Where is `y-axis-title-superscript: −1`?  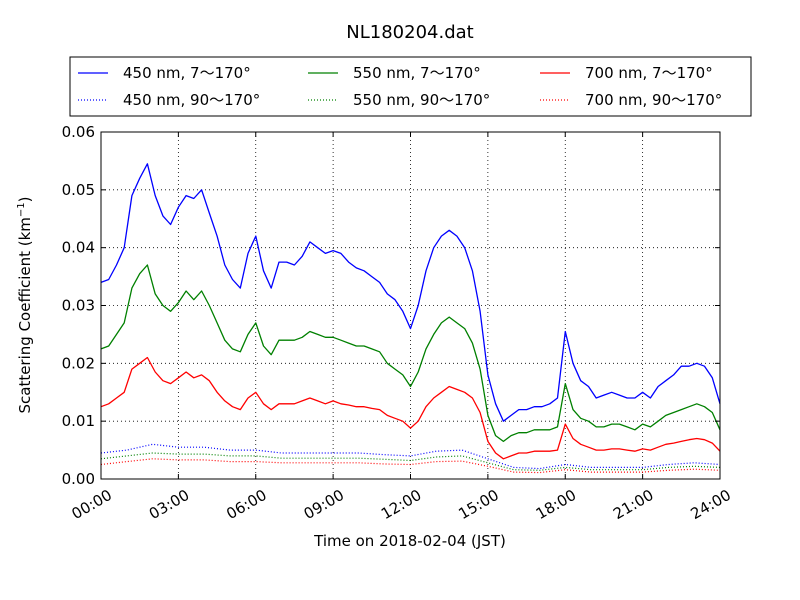
y-axis-title-superscript: −1 is located at coordinates (21, 209).